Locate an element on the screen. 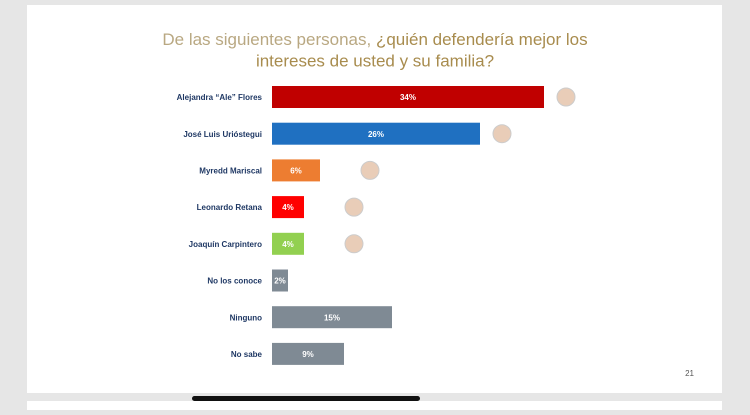 The width and height of the screenshot is (750, 415). next-slide is located at coordinates (374, 407).